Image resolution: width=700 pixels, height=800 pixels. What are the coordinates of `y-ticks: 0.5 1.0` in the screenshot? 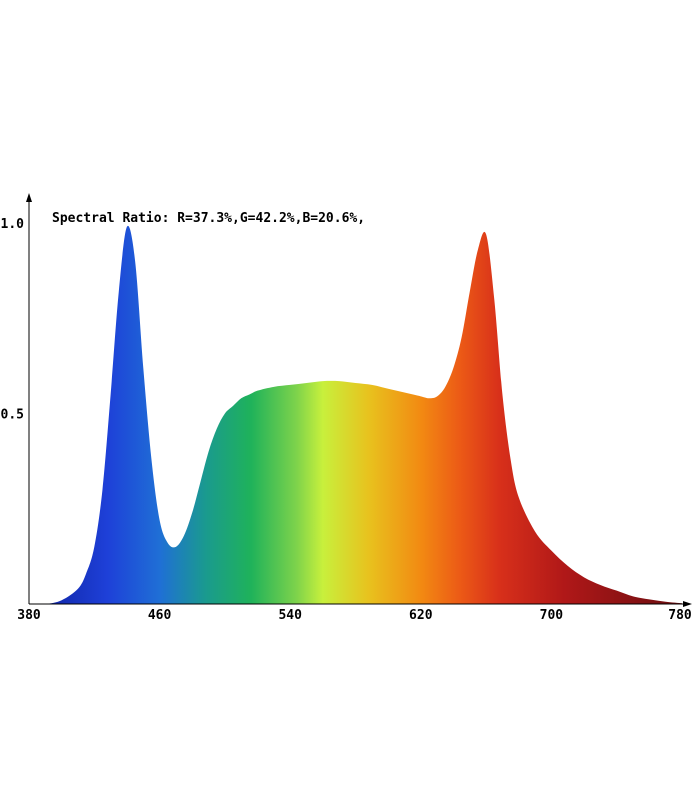 It's located at (13, 320).